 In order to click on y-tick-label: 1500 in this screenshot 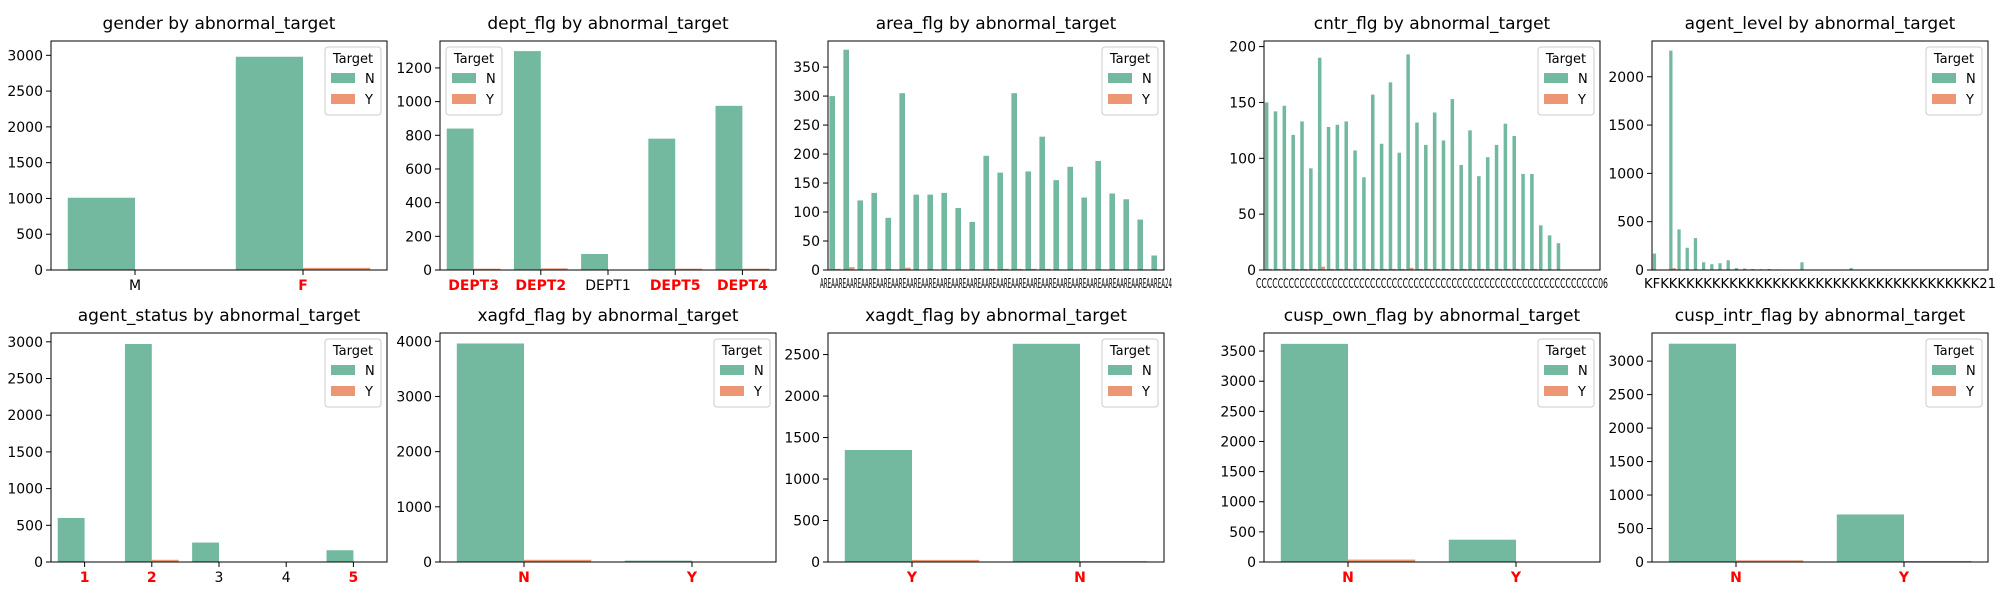, I will do `click(25, 164)`.